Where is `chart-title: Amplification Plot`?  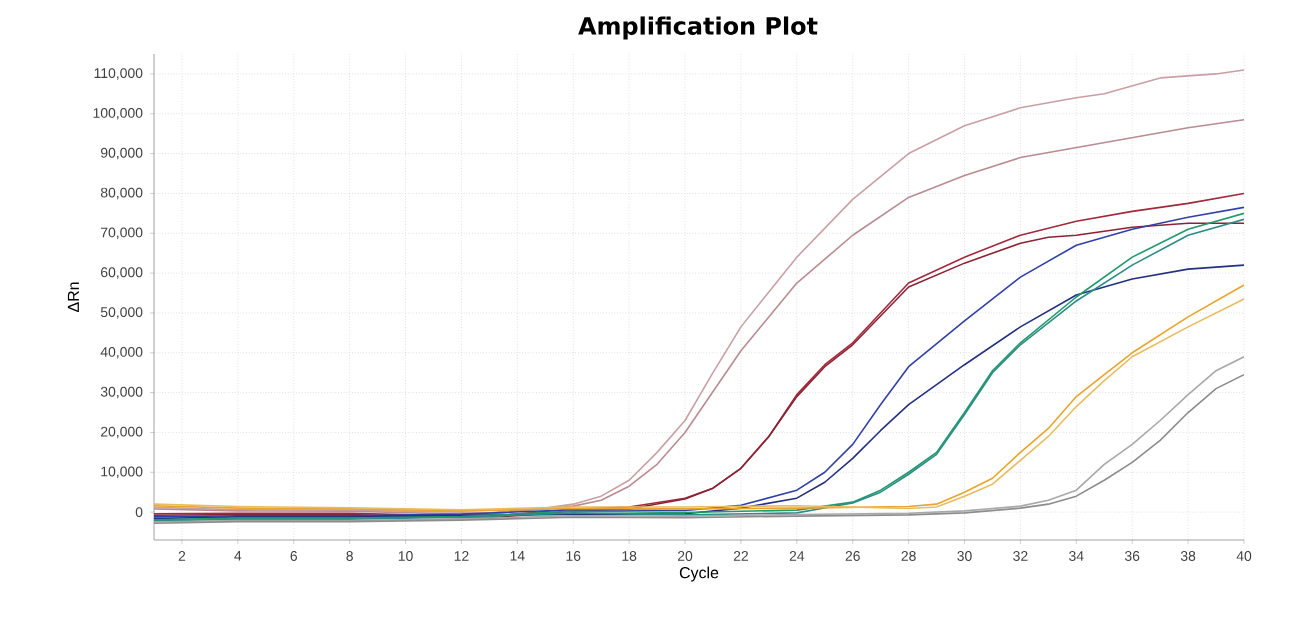 chart-title: Amplification Plot is located at coordinates (698, 28).